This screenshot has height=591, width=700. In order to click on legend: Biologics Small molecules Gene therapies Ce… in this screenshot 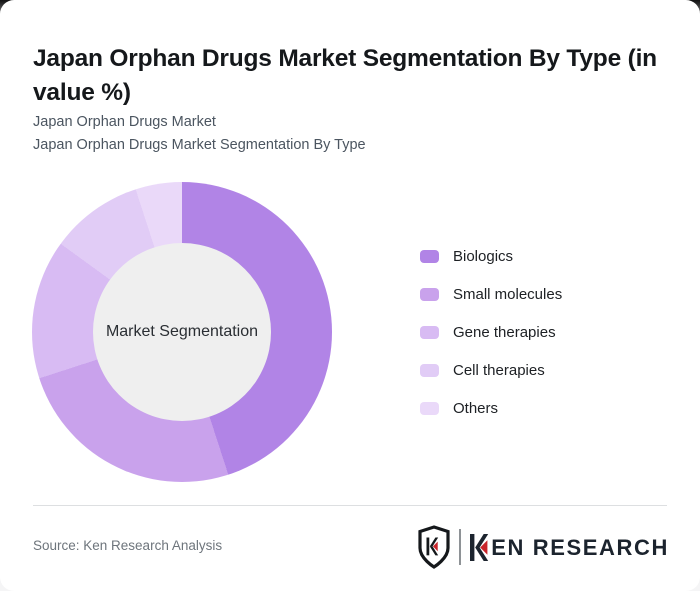, I will do `click(491, 341)`.